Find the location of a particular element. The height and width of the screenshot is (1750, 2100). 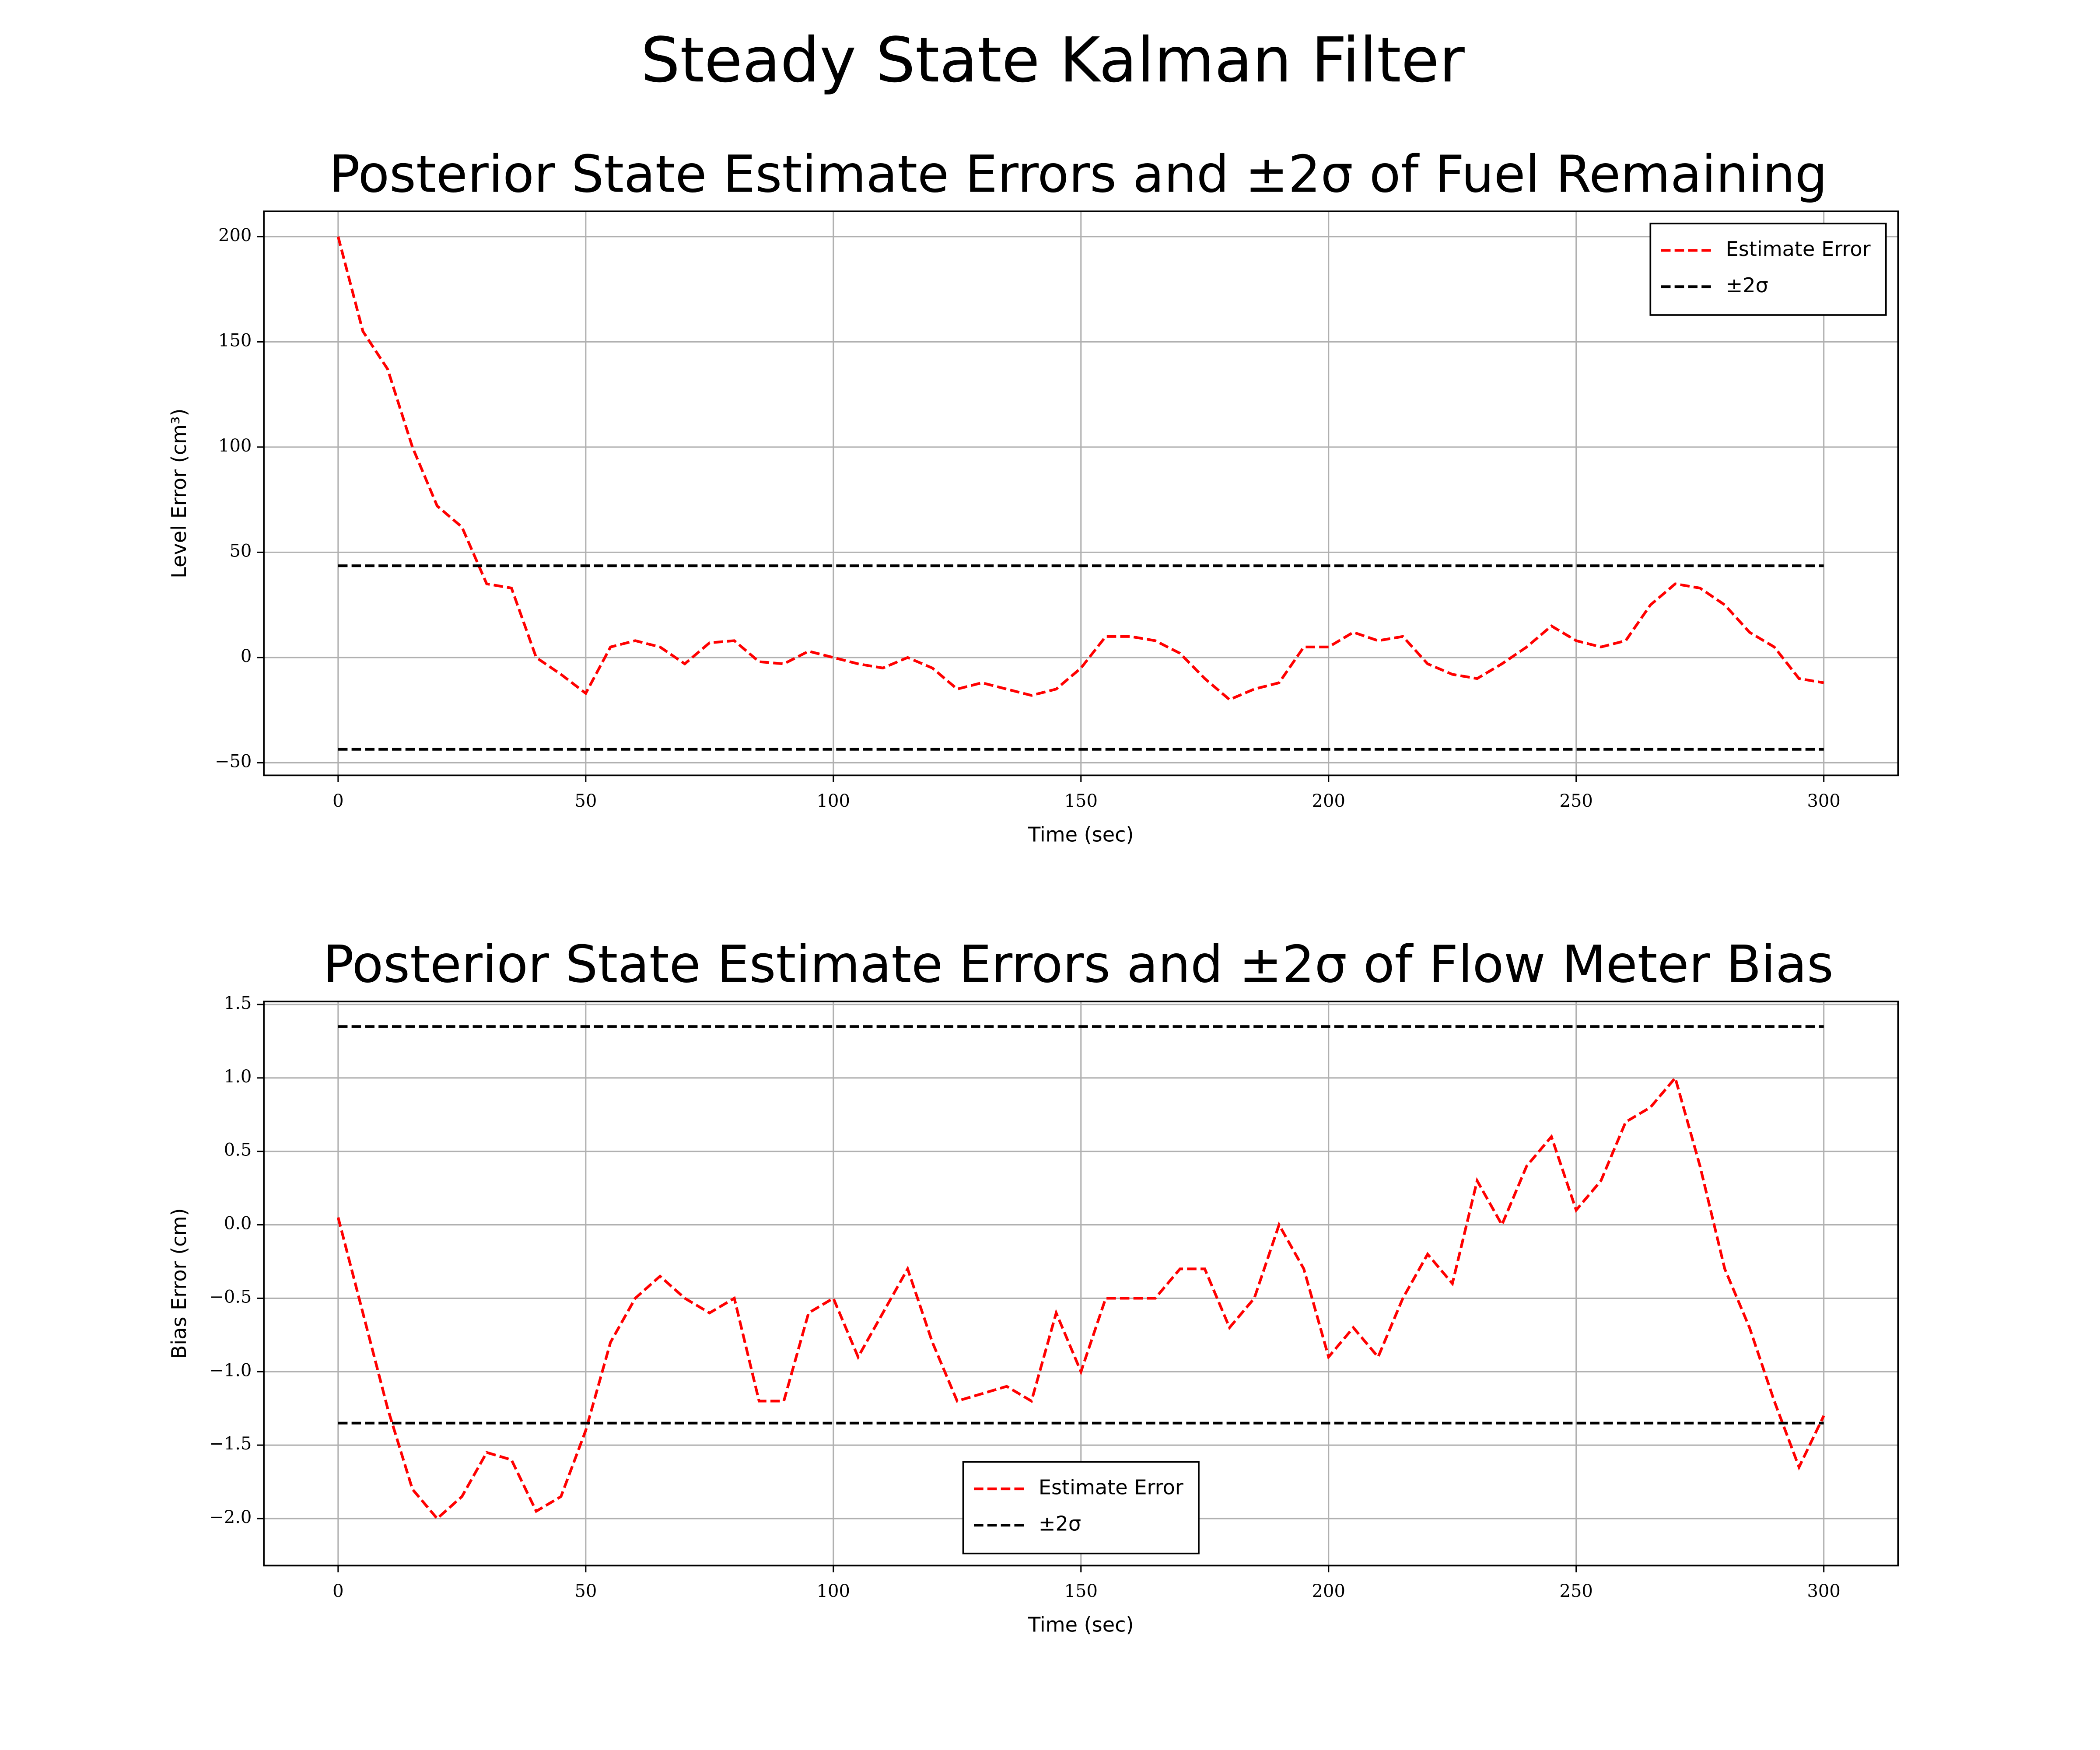

y-tick-label: −2.0 is located at coordinates (230, 1517).